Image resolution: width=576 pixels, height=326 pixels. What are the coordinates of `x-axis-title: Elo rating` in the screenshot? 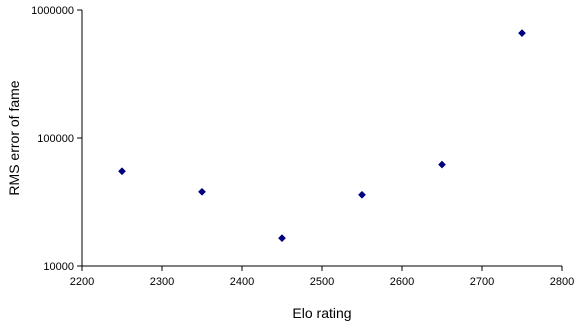 It's located at (321, 313).